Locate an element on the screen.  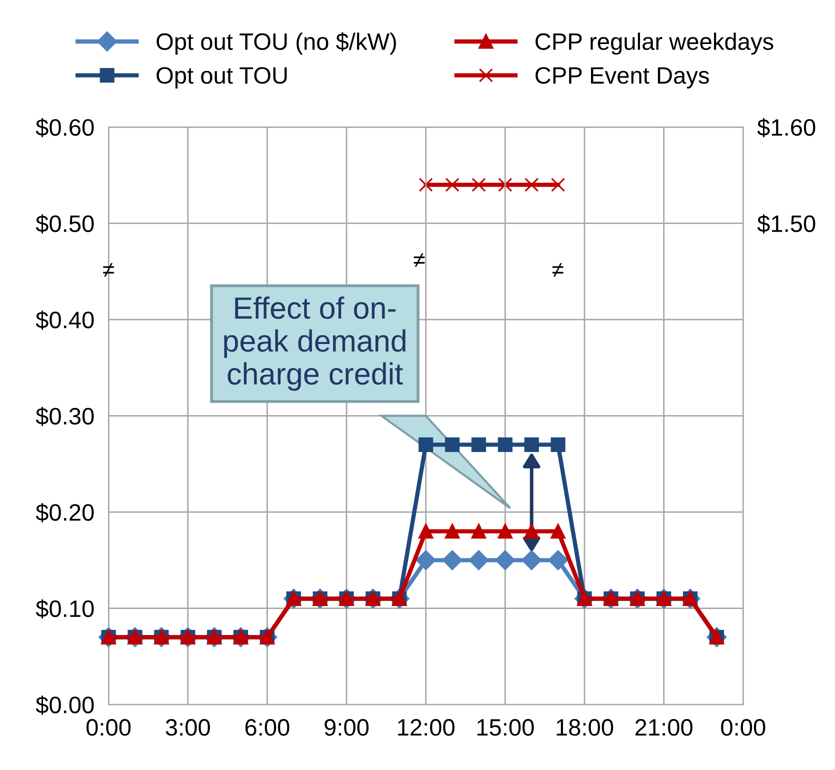
y2-tick-label: $1.50 is located at coordinates (786, 224).